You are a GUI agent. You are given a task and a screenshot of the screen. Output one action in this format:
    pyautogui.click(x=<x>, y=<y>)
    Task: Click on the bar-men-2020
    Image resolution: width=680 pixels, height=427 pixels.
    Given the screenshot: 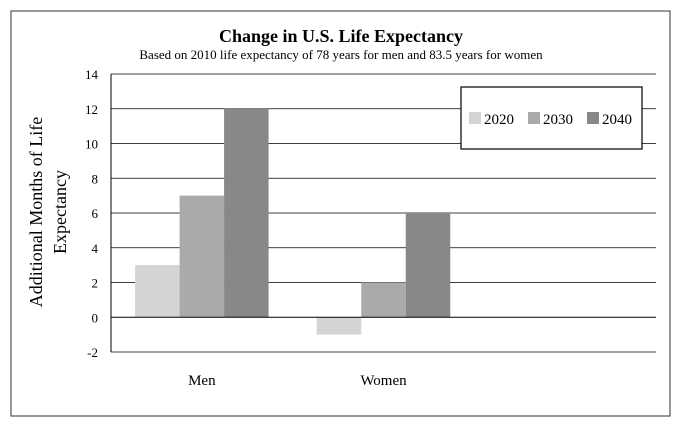 What is the action you would take?
    pyautogui.click(x=157, y=291)
    